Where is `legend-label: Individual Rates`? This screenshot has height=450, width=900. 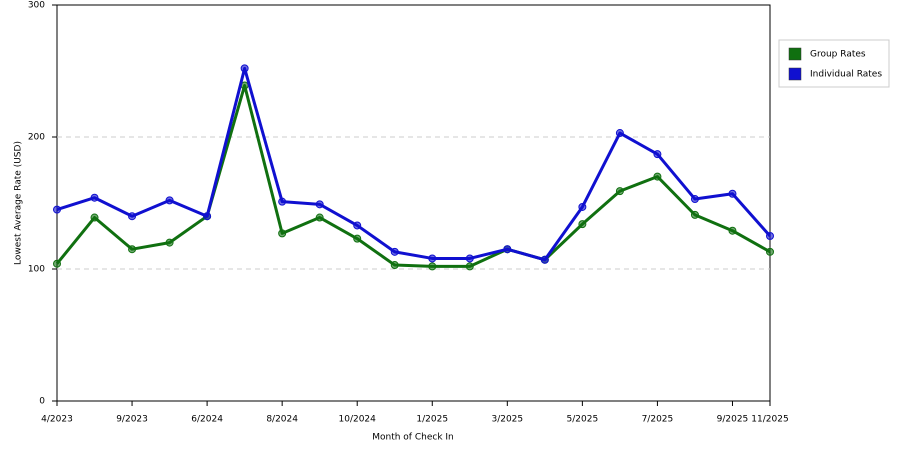 legend-label: Individual Rates is located at coordinates (846, 75).